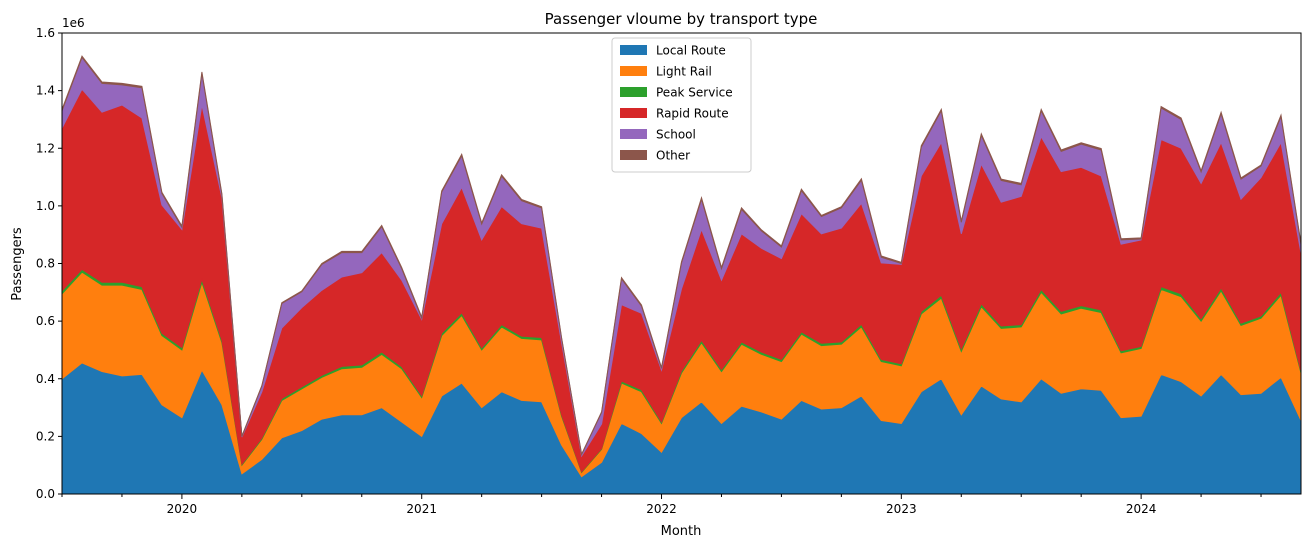  I want to click on legend-label: Local Route, so click(691, 51).